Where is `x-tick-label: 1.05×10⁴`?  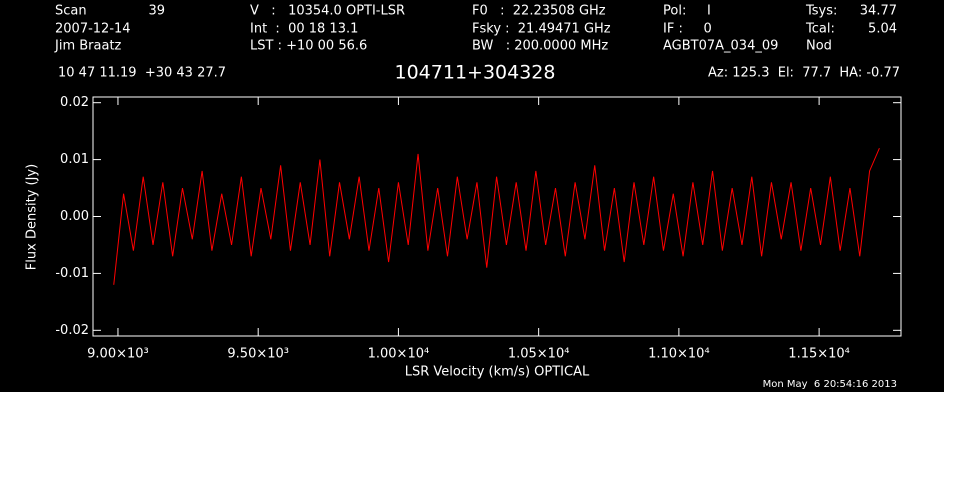 x-tick-label: 1.05×10⁴ is located at coordinates (539, 354).